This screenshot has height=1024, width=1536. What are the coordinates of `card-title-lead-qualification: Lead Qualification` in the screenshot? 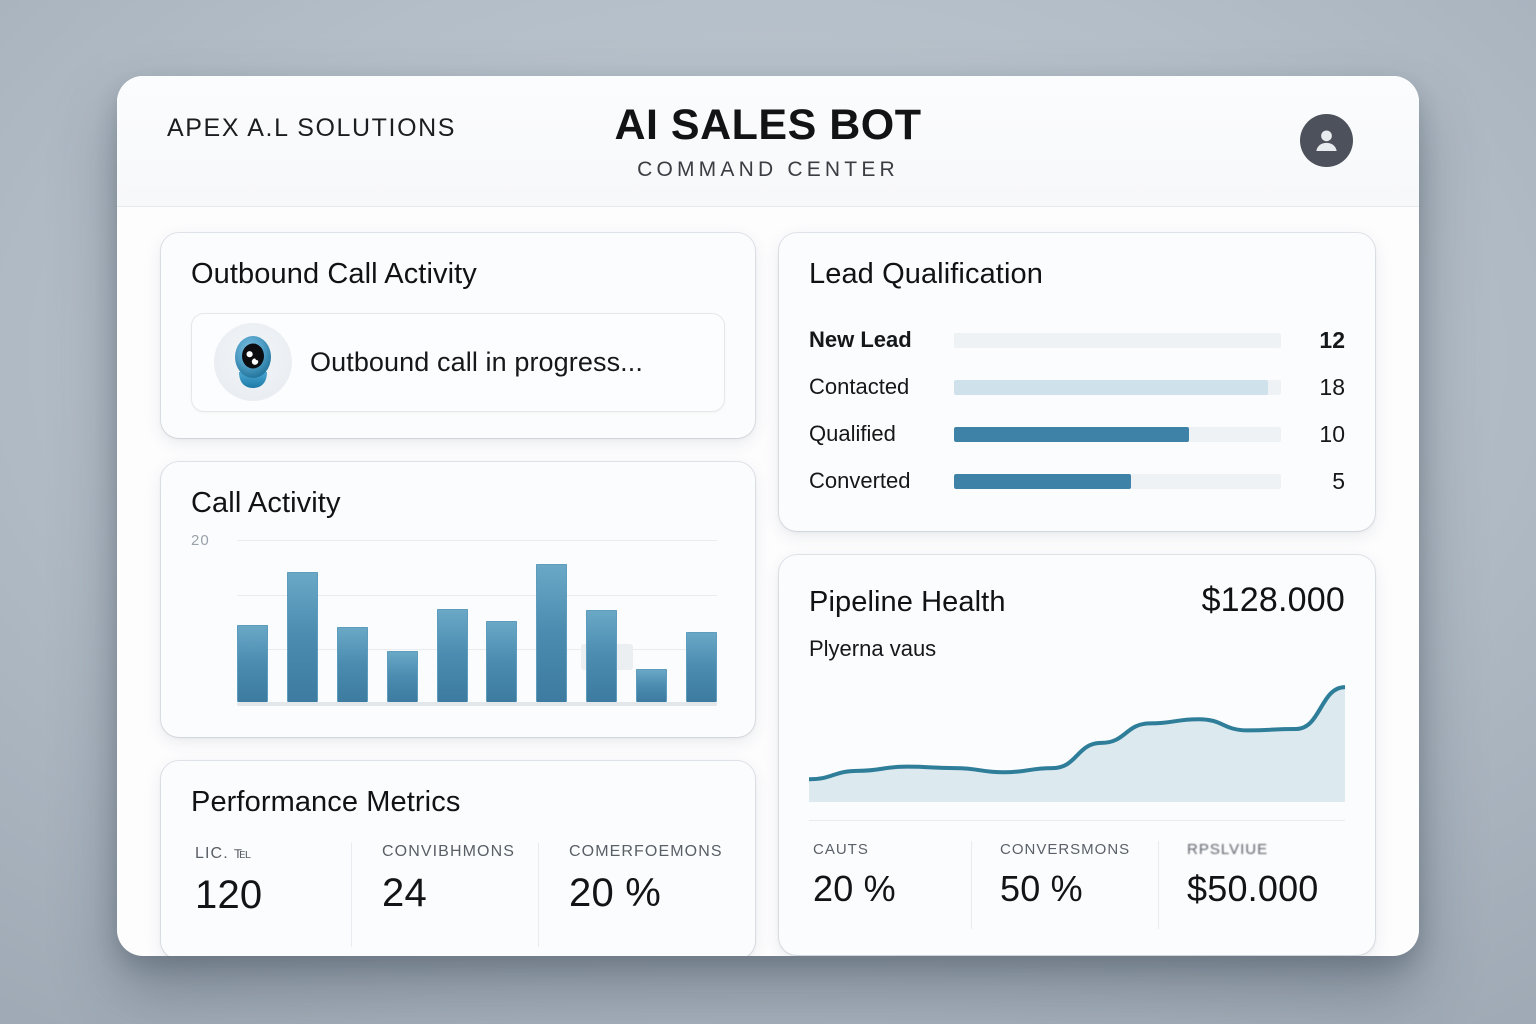 It's located at (926, 274).